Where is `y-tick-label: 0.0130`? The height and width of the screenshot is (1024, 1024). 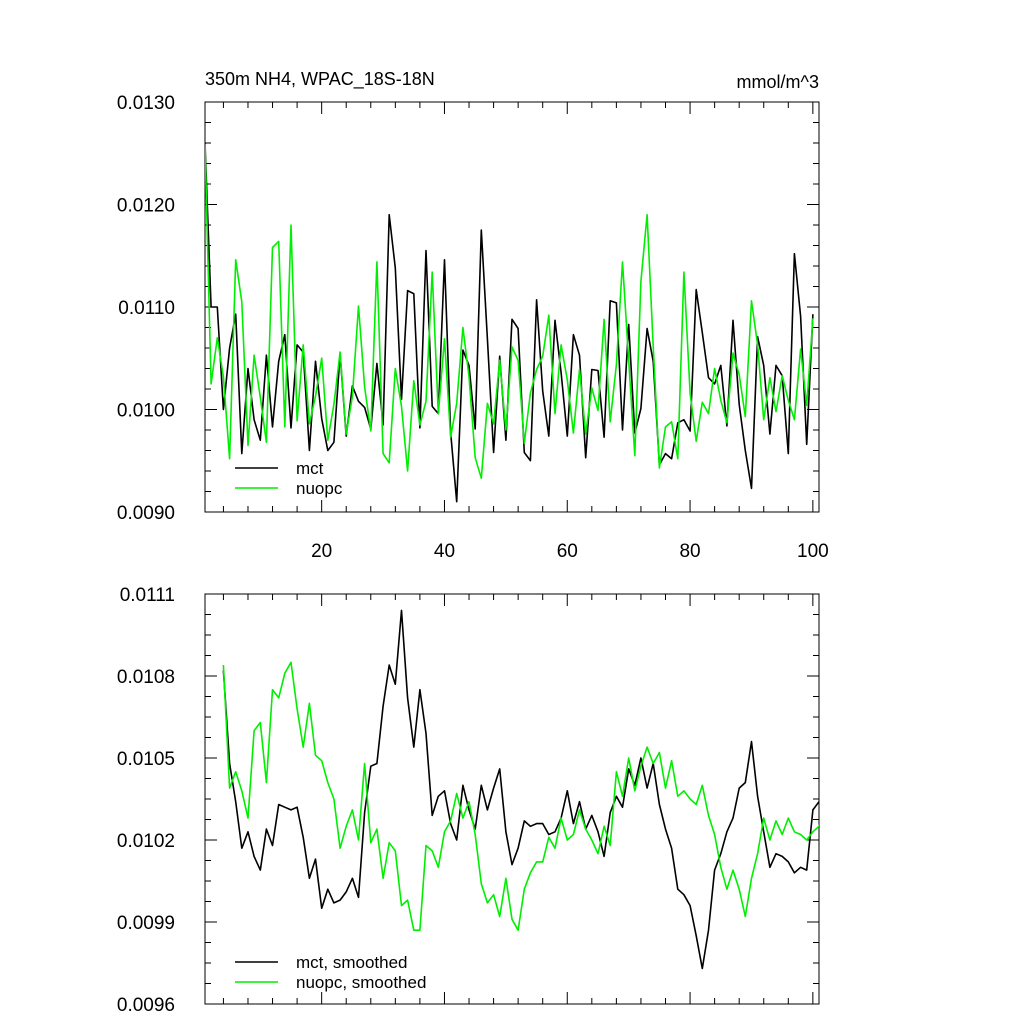
y-tick-label: 0.0130 is located at coordinates (146, 103).